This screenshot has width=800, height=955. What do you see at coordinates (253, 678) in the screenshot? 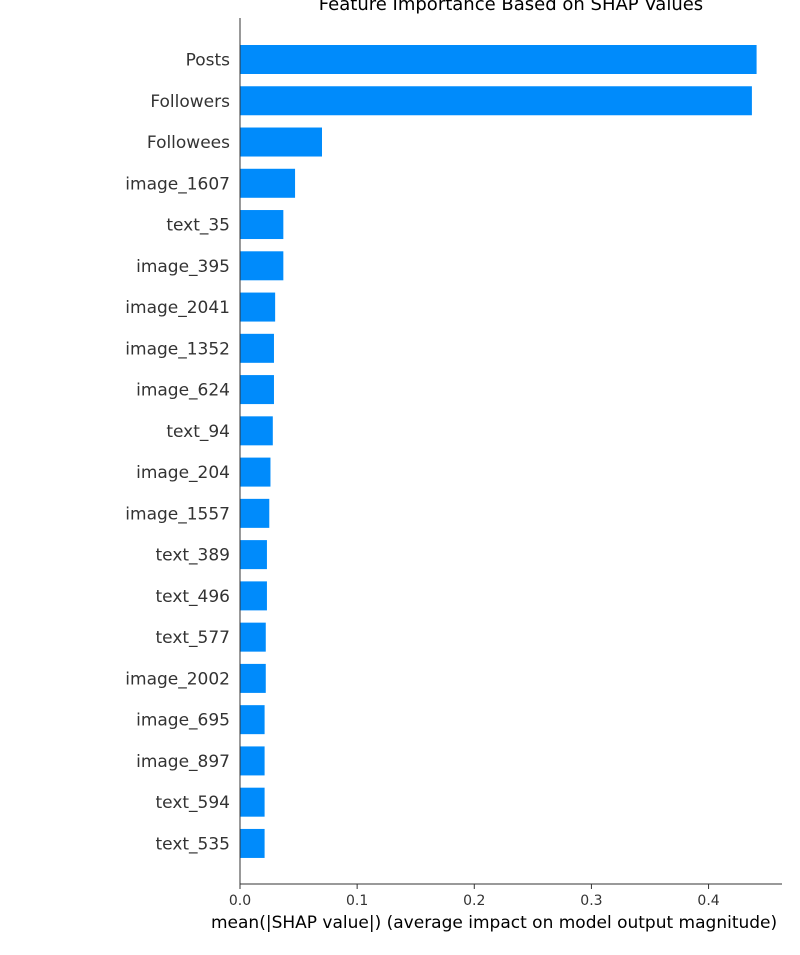
I see `bar-image-2002` at bounding box center [253, 678].